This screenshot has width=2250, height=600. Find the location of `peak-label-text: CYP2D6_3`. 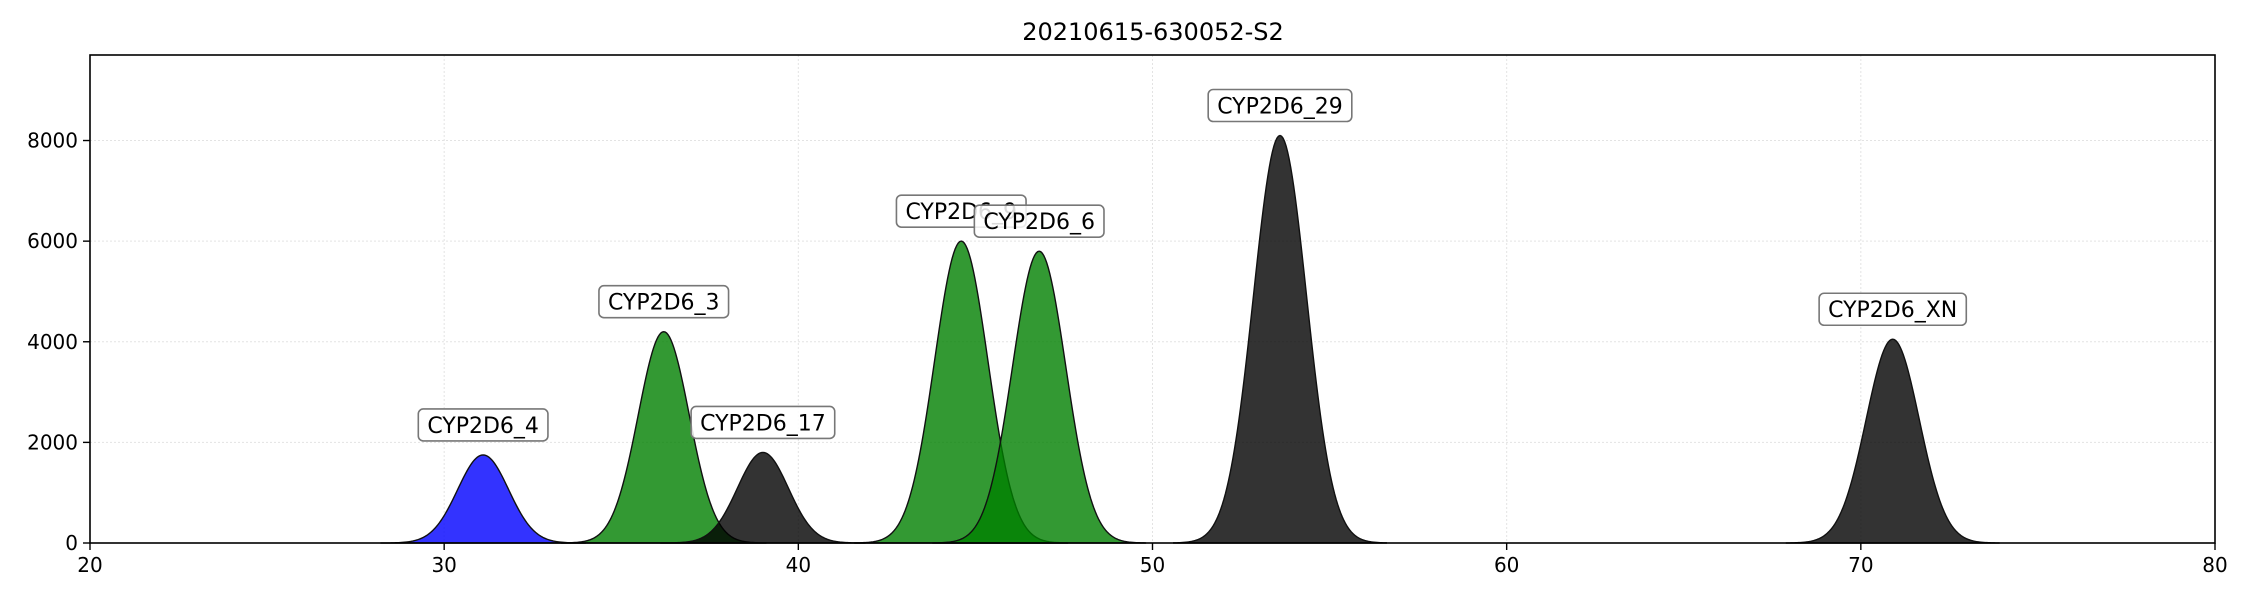

peak-label-text: CYP2D6_3 is located at coordinates (664, 303).